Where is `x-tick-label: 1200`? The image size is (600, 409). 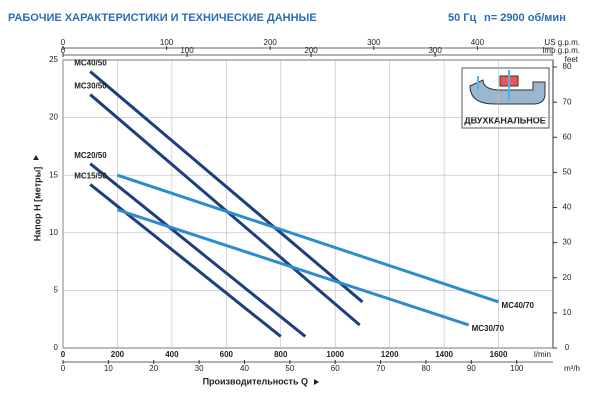 x-tick-label: 1200 is located at coordinates (390, 354).